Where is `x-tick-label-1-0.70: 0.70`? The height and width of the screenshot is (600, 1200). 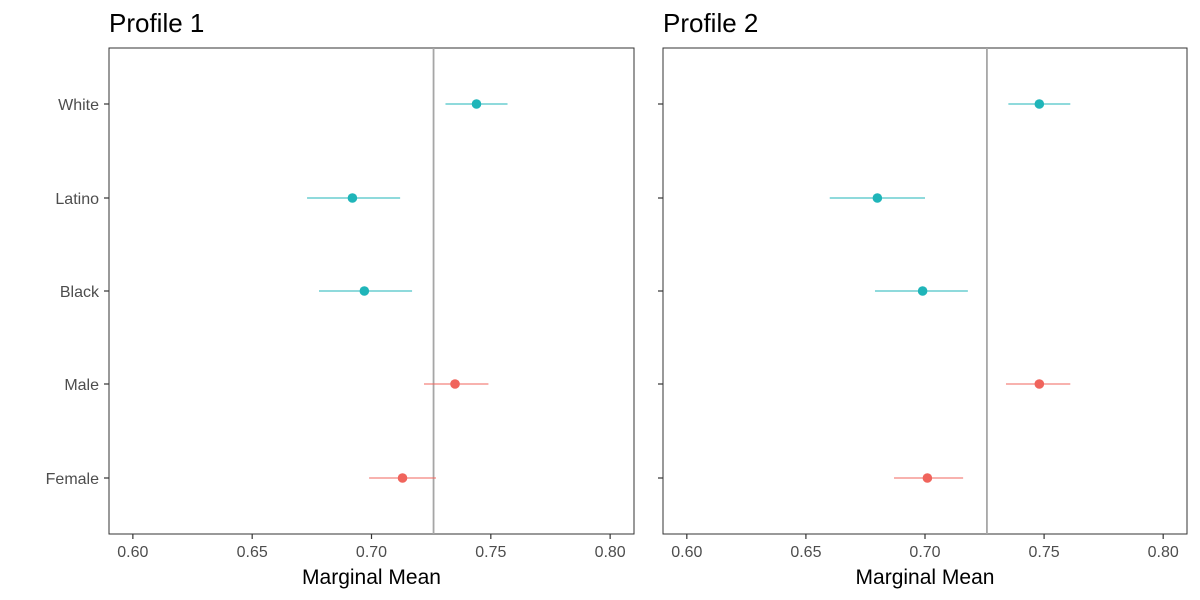
x-tick-label-1-0.70: 0.70 is located at coordinates (371, 552).